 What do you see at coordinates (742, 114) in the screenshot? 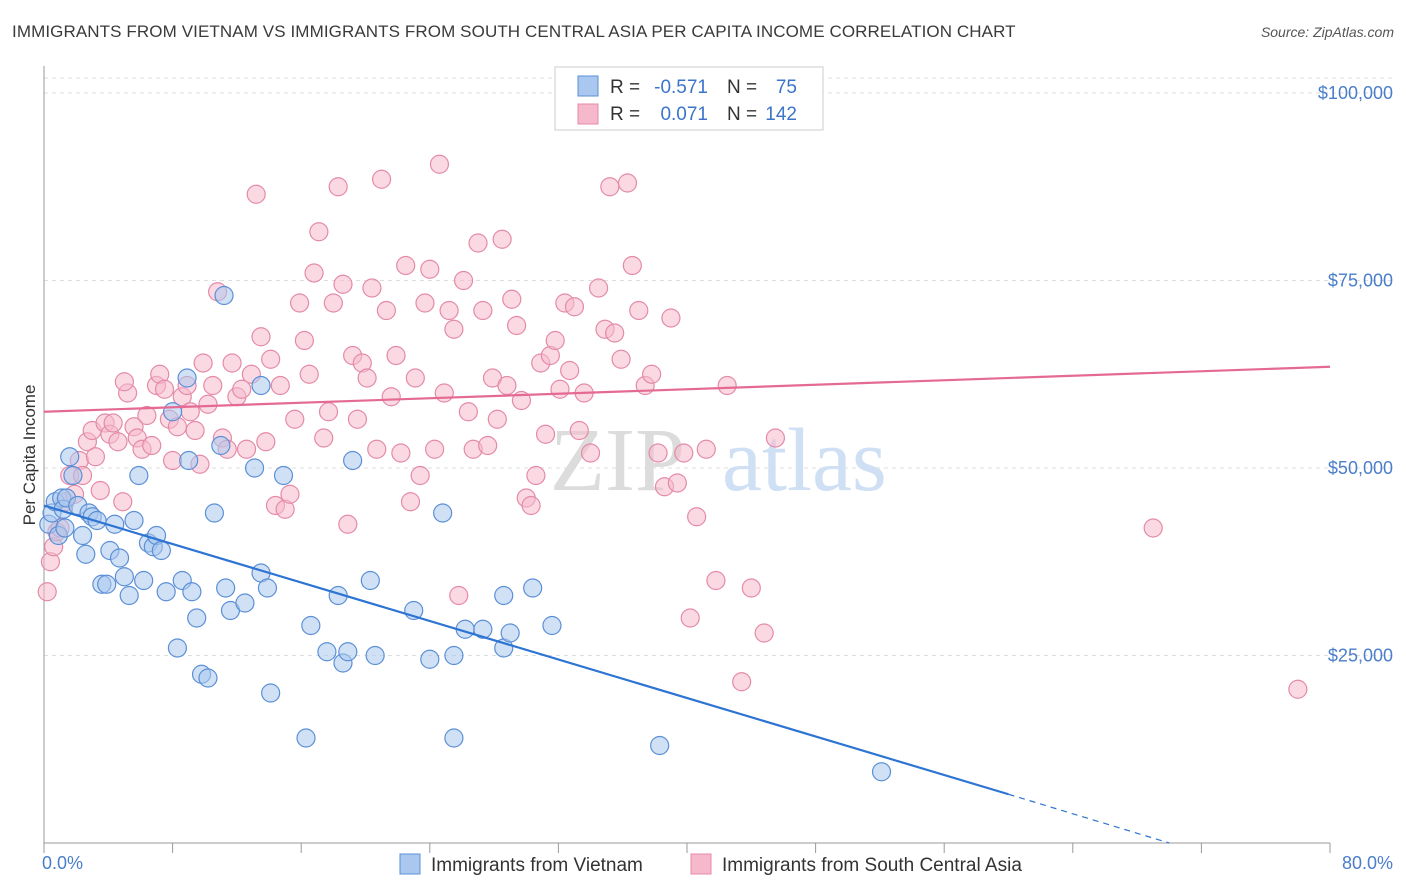
I see `legend-n-label-2: N =` at bounding box center [742, 114].